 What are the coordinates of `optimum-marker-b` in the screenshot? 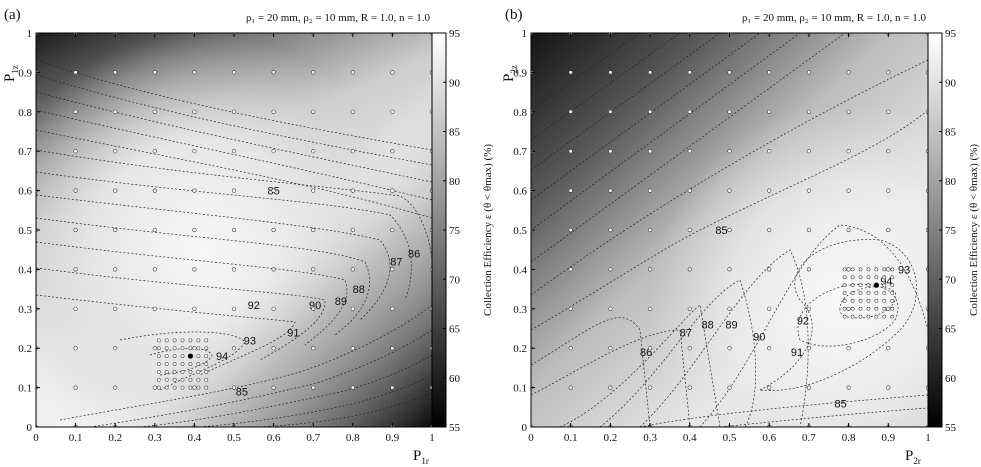 It's located at (876, 285).